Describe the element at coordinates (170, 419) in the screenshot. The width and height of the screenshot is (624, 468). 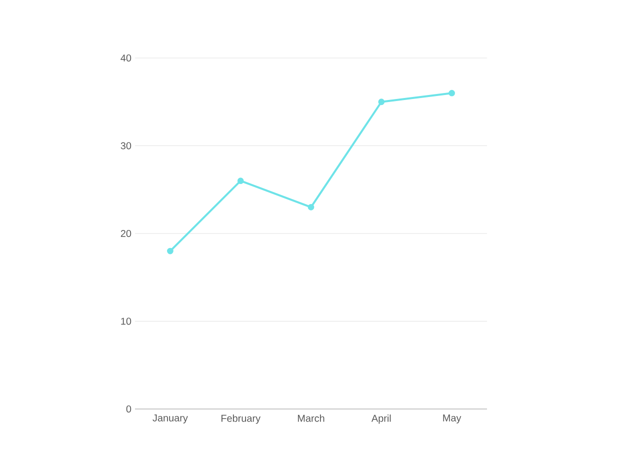
I see `x-tick-label: January` at that location.